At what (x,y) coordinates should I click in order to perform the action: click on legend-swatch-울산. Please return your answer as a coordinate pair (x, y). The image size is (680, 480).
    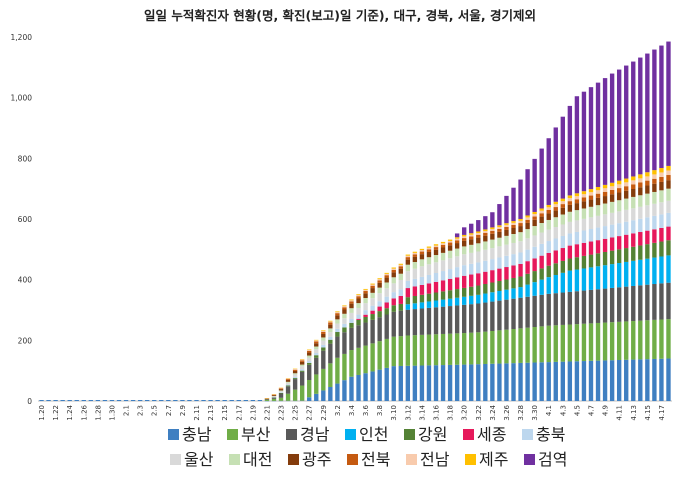
    Looking at the image, I should click on (175, 459).